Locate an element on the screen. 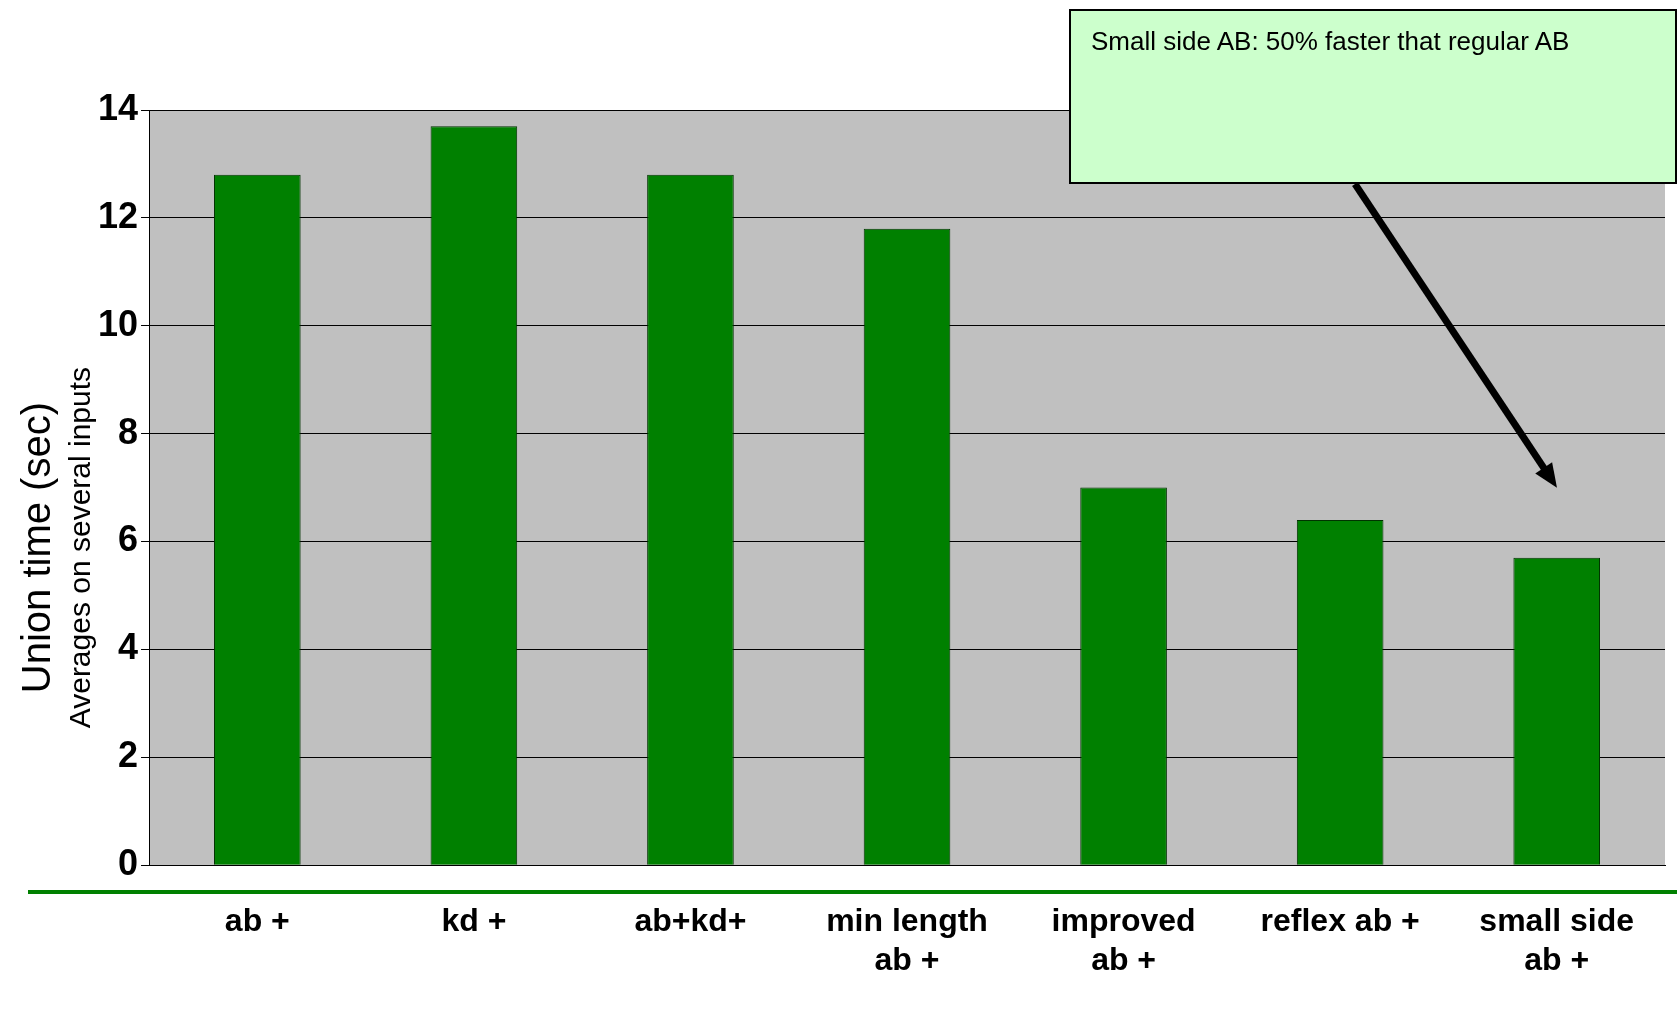 The height and width of the screenshot is (1020, 1677). y-tick-label: 10 is located at coordinates (118, 323).